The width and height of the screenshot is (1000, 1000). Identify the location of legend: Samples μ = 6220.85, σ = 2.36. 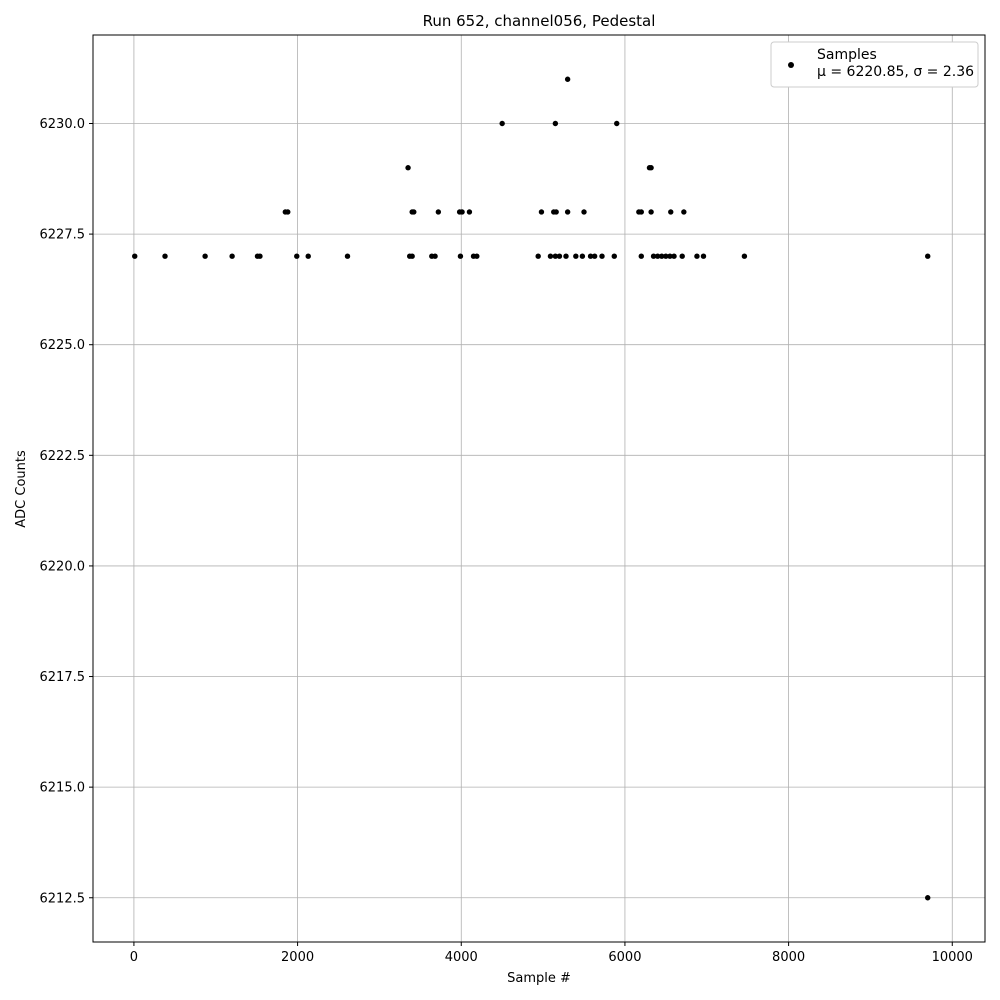
(874, 64).